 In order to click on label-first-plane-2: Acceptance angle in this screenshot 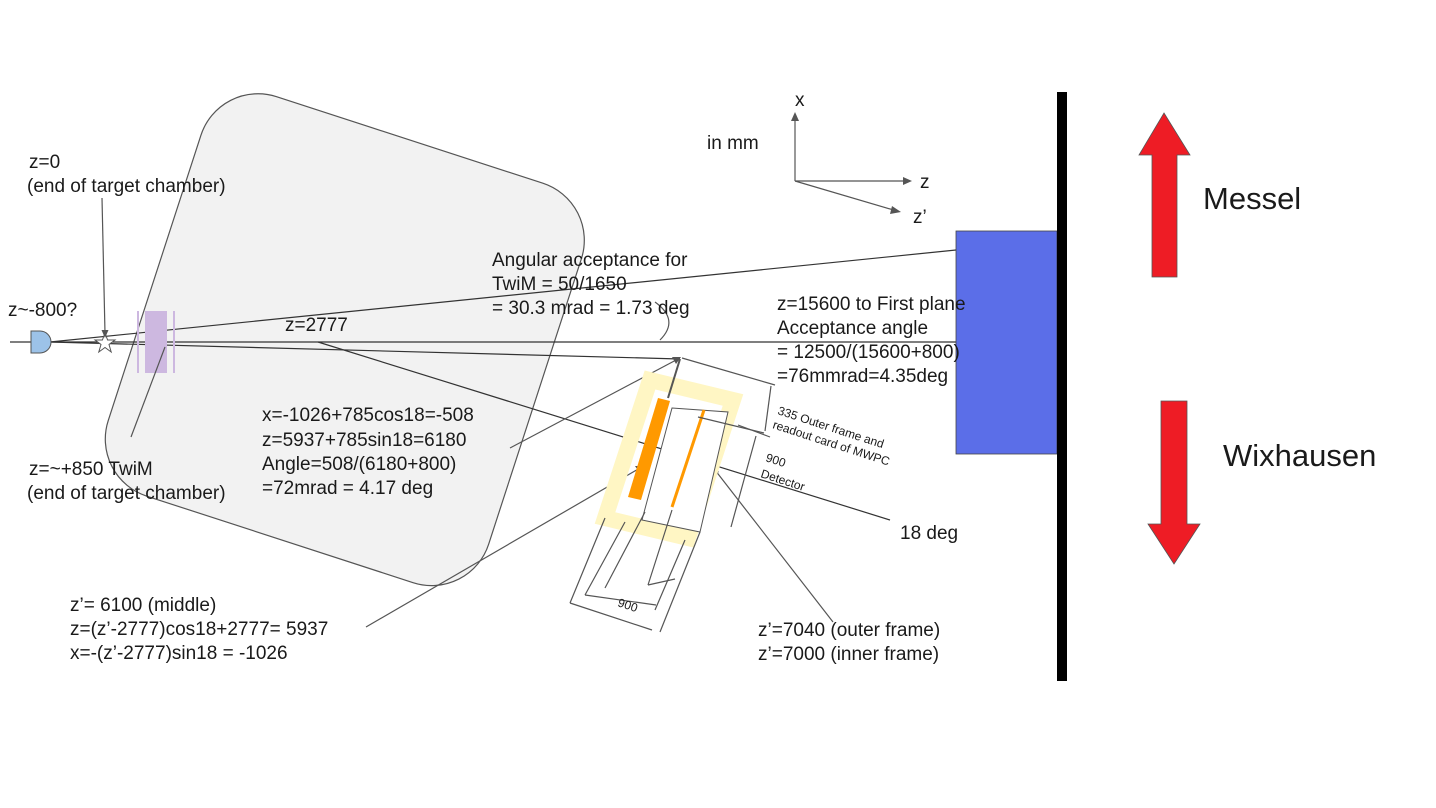, I will do `click(852, 328)`.